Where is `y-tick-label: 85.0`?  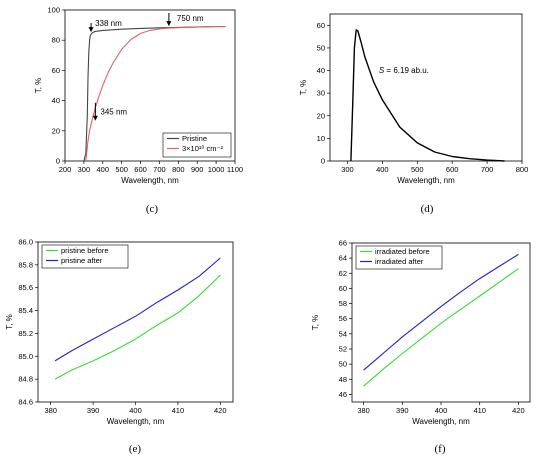 y-tick-label: 85.0 is located at coordinates (25, 356).